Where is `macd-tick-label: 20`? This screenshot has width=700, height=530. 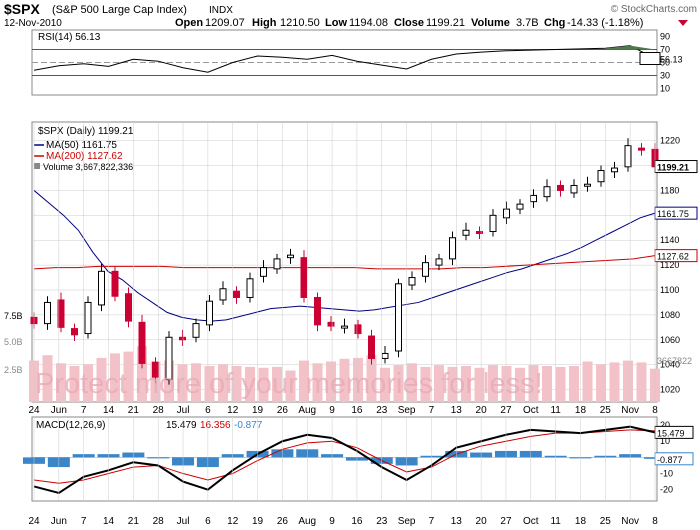
macd-tick-label: 20 is located at coordinates (665, 425).